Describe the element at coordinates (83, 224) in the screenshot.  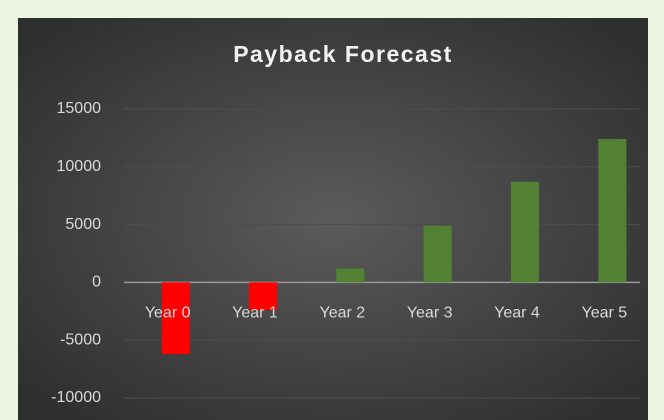
I see `y-tick-label: 5000` at that location.